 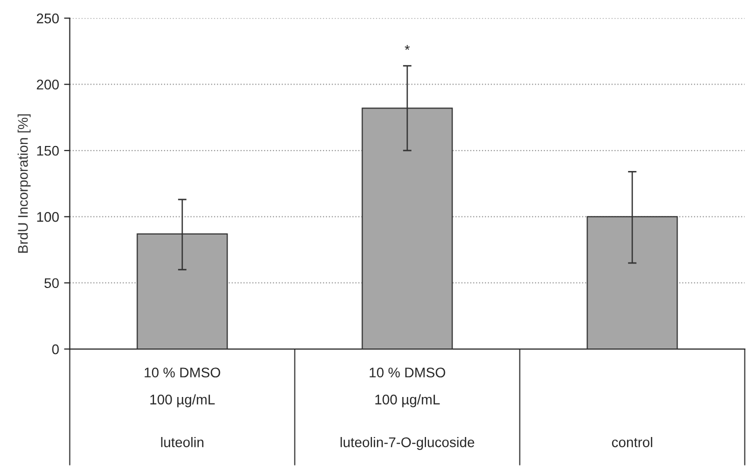 I want to click on x-tick-label: luteolin, so click(x=182, y=442).